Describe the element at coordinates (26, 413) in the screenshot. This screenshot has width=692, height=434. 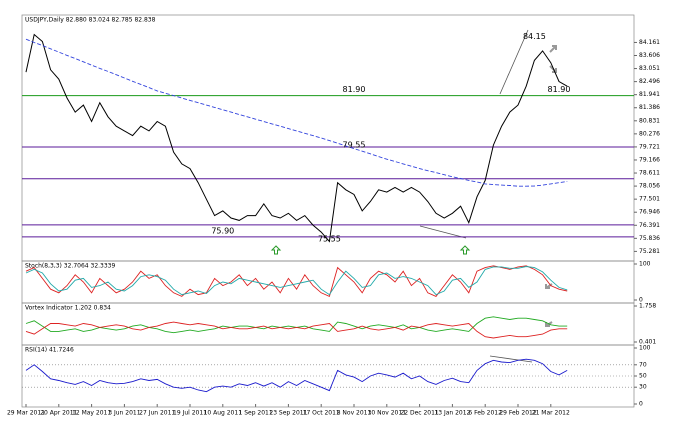
I see `x-tick-label: 29 Mar 2011` at that location.